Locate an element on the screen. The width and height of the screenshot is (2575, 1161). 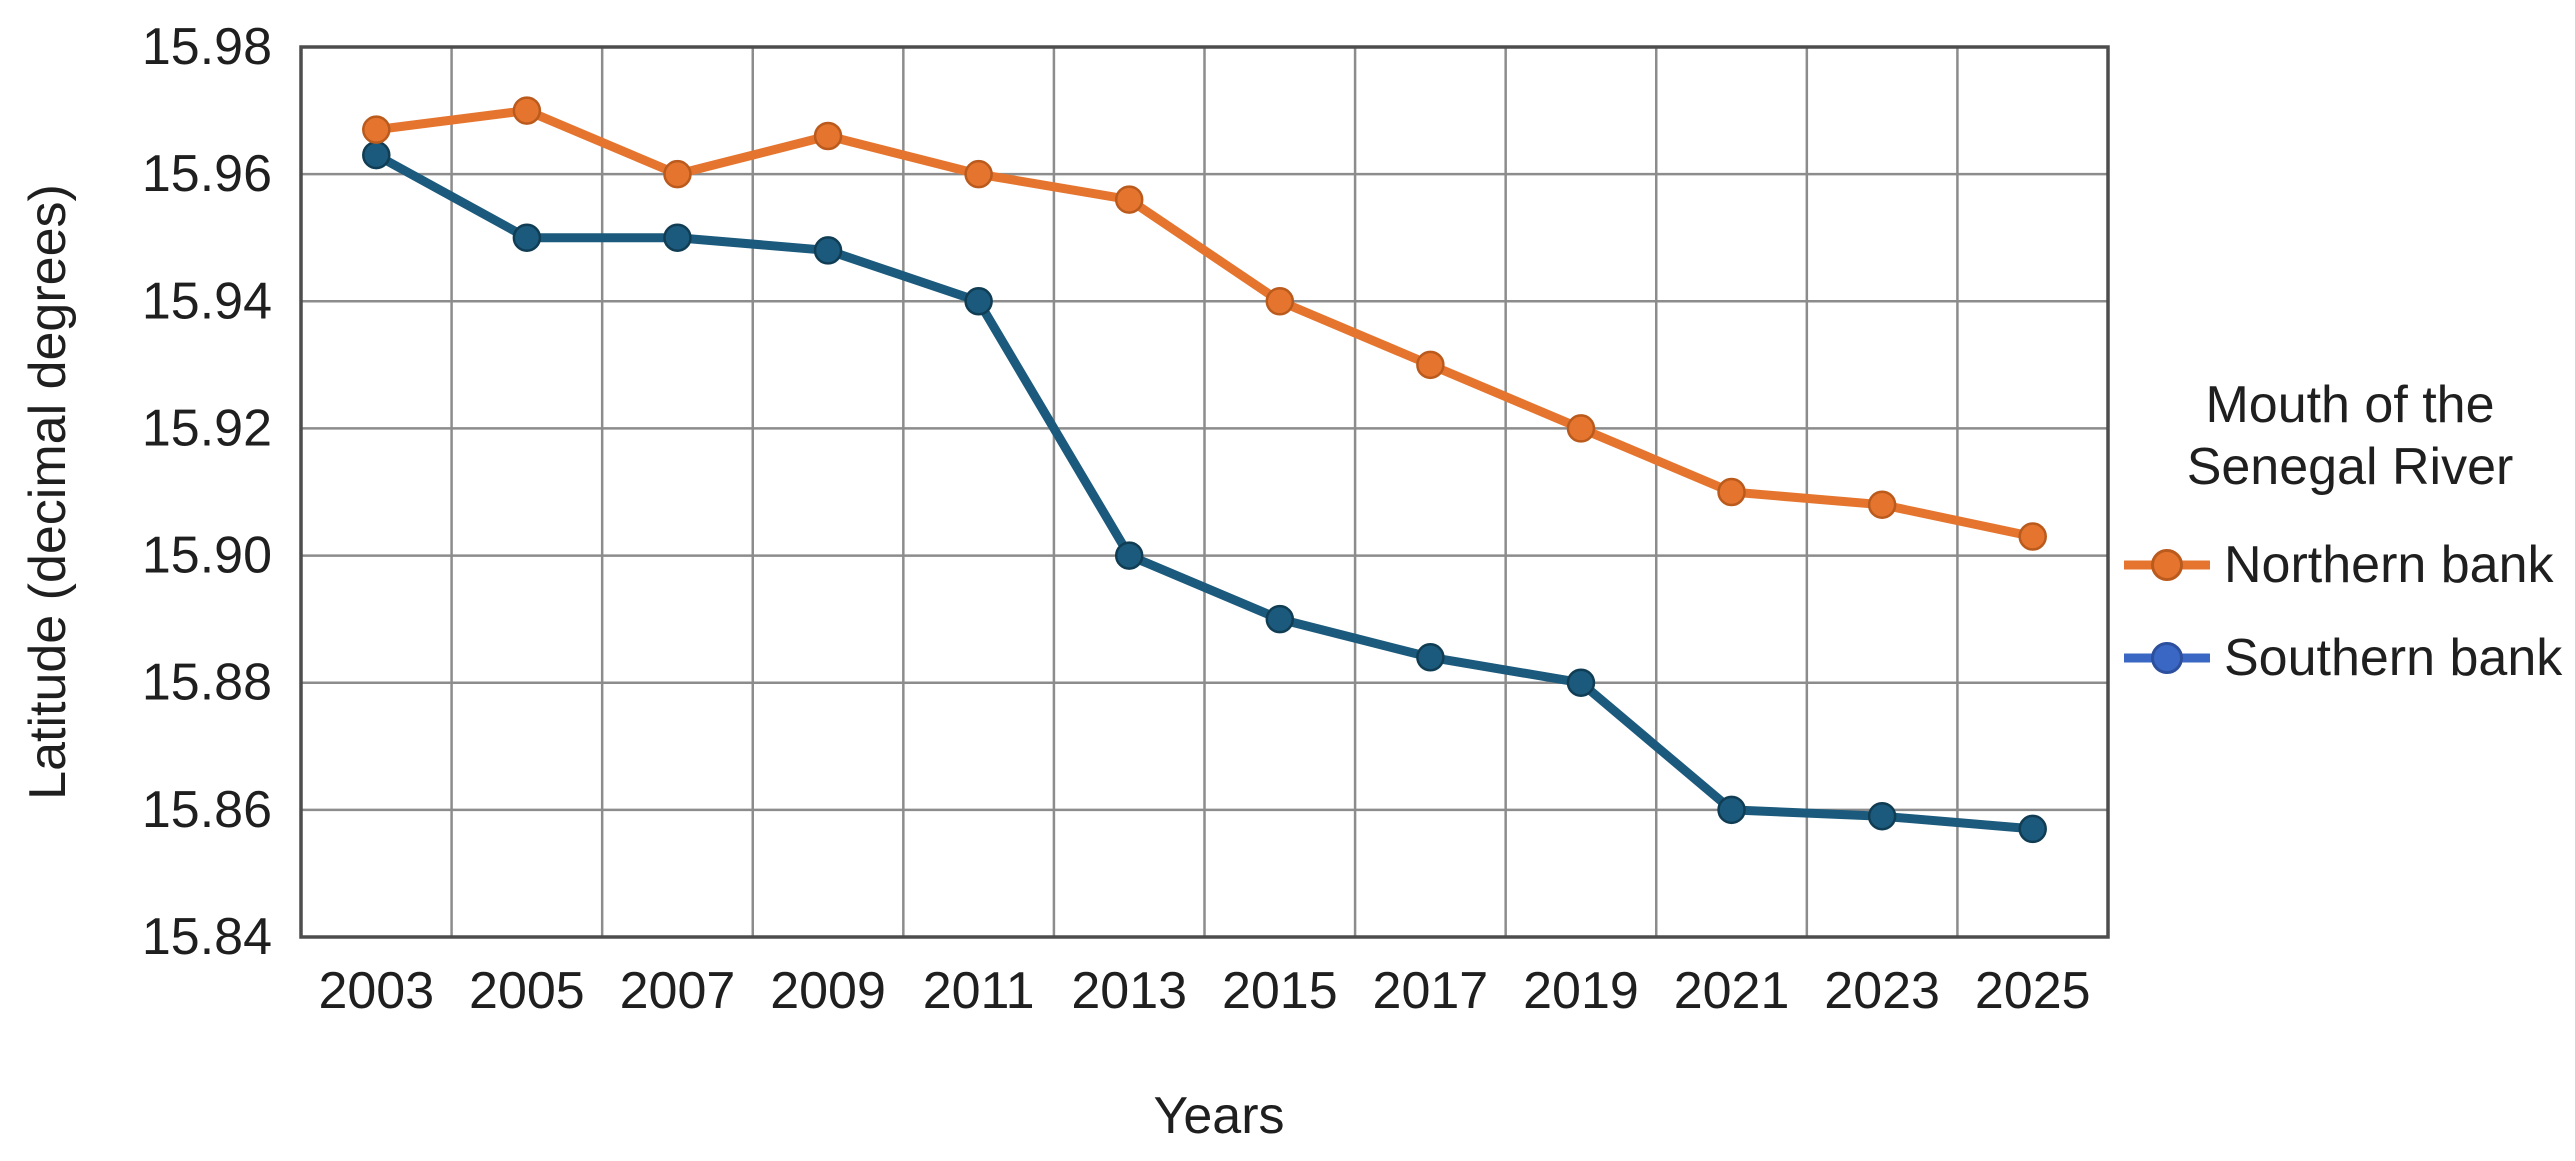
legend-label: Southern bank is located at coordinates (2393, 658).